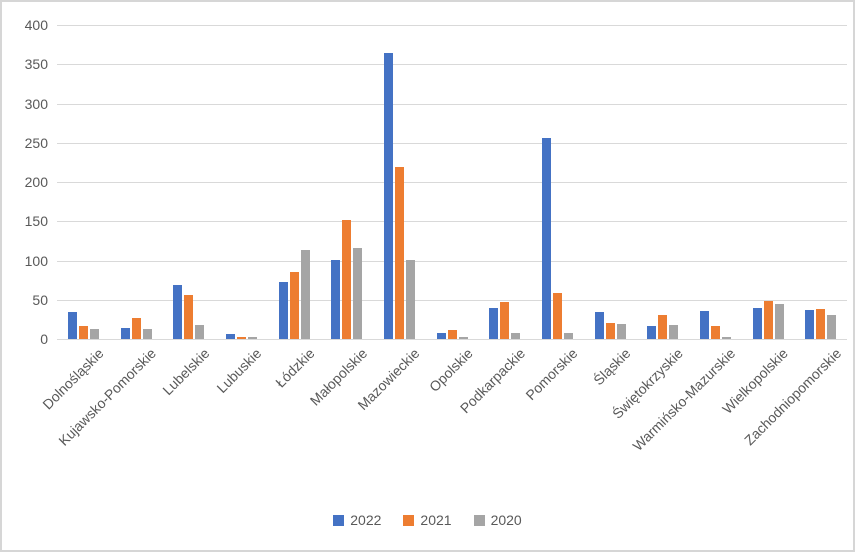 This screenshot has height=552, width=855. I want to click on bar-2022-Pomorskie, so click(546, 238).